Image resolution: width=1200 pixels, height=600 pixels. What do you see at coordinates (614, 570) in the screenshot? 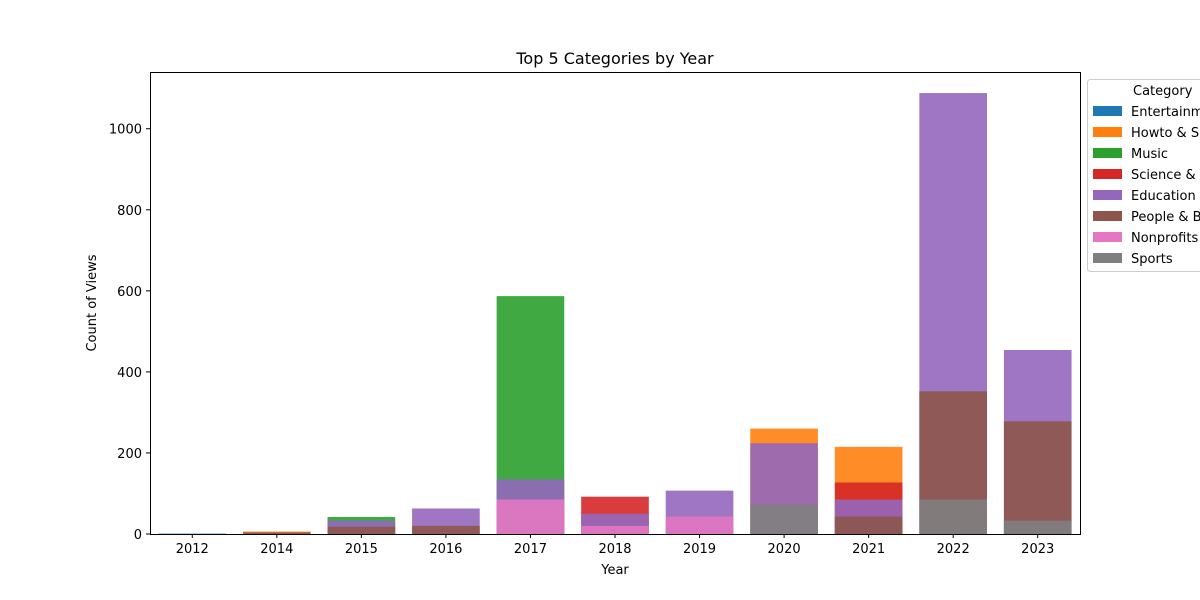
I see `x-axis-label: Year` at bounding box center [614, 570].